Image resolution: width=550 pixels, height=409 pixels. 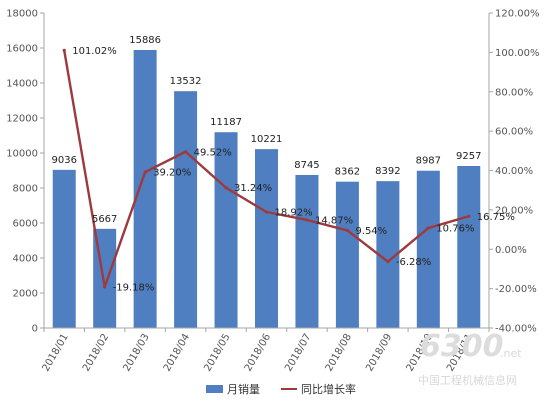 What do you see at coordinates (96, 352) in the screenshot?
I see `x-tick-label: 2018/02` at bounding box center [96, 352].